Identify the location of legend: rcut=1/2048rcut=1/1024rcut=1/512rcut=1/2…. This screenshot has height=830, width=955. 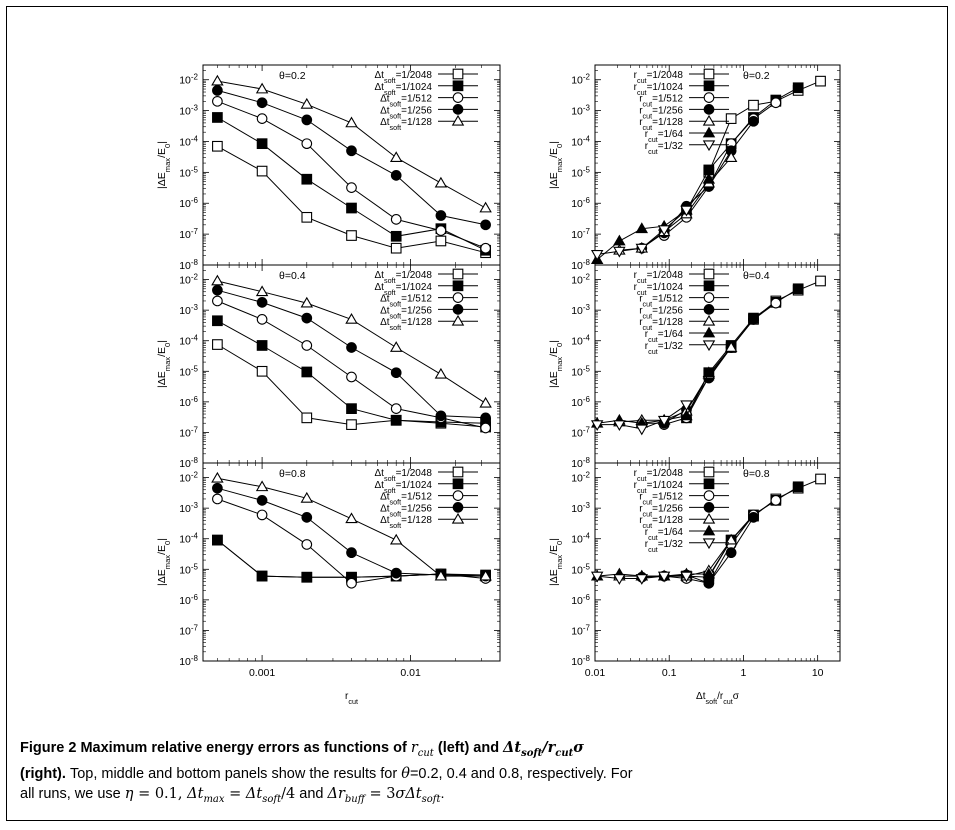
(681, 312).